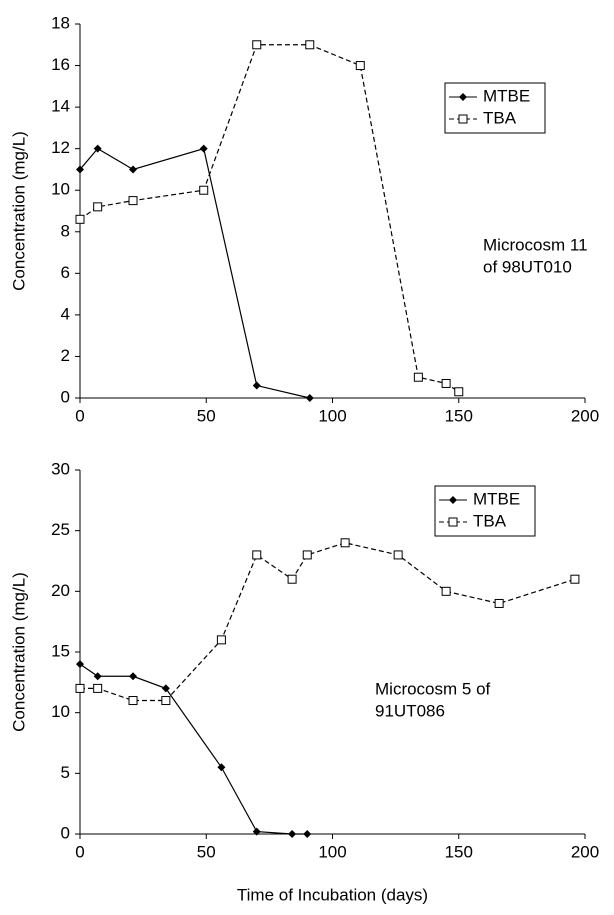  What do you see at coordinates (332, 894) in the screenshot?
I see `x-axis-label: Time of Incubation (days)` at bounding box center [332, 894].